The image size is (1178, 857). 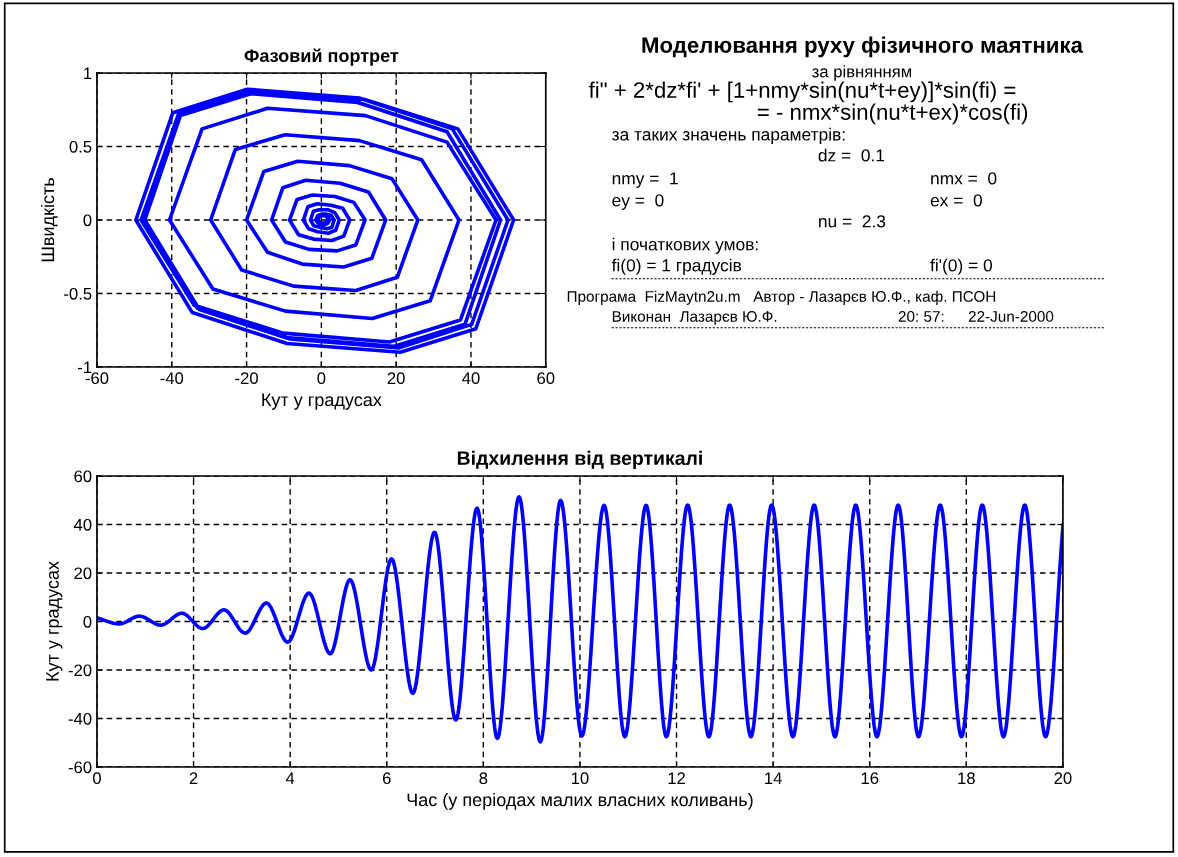 What do you see at coordinates (471, 378) in the screenshot?
I see `x-tick-label: 40` at bounding box center [471, 378].